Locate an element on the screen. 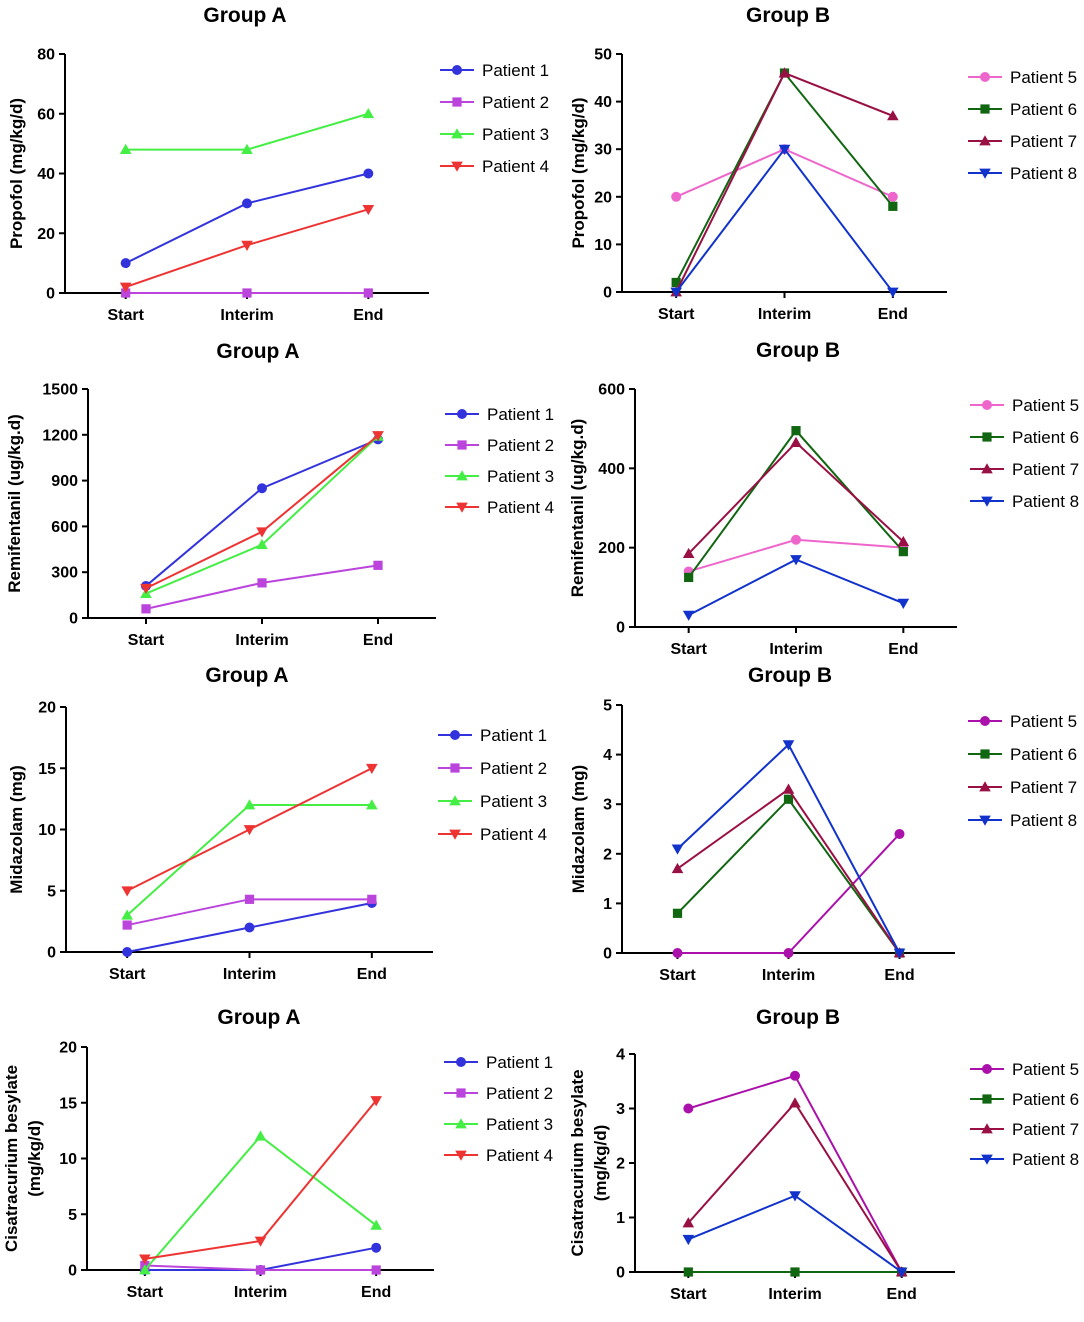 This screenshot has width=1084, height=1322. legend-label-patient-6: Patient 6 is located at coordinates (1045, 1099).